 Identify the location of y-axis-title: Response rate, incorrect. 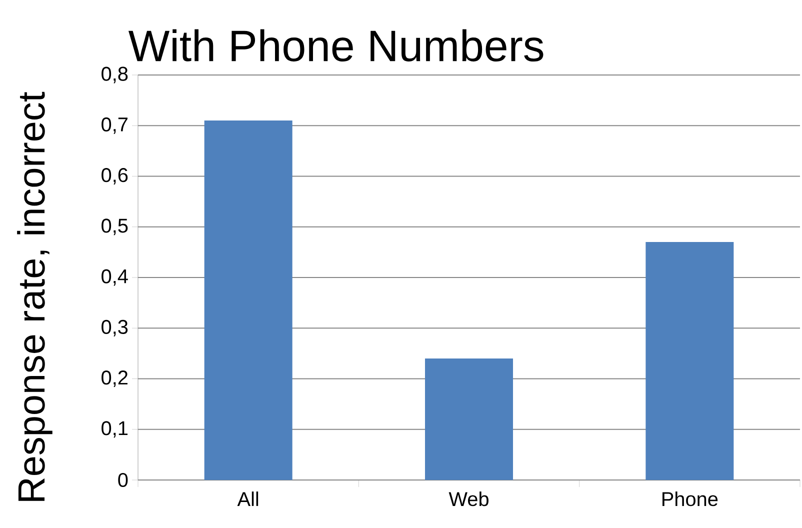
(34, 296).